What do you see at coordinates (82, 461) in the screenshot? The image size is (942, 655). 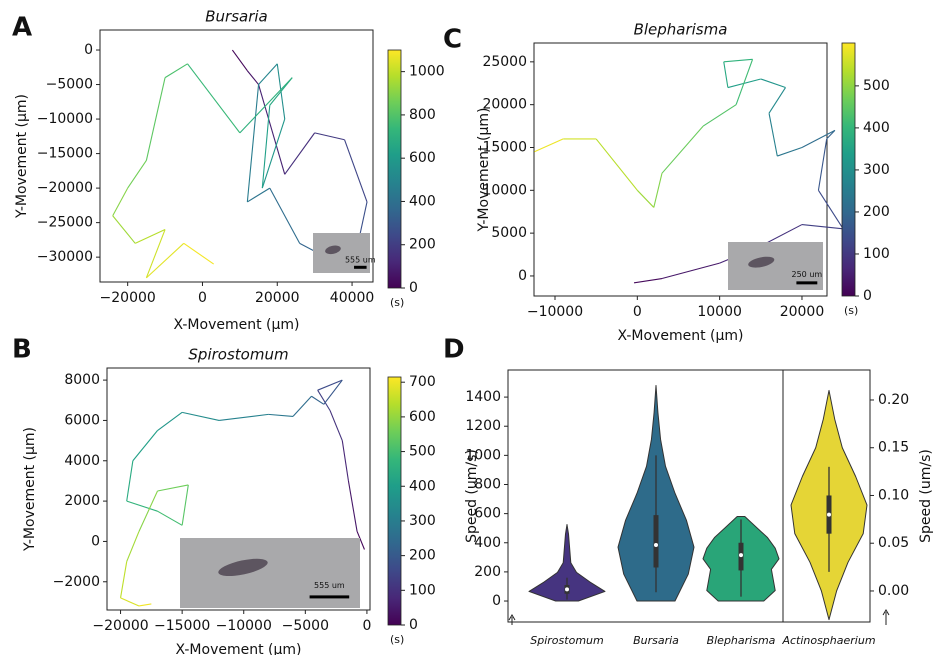 I see `y-tick-label: 4000` at bounding box center [82, 461].